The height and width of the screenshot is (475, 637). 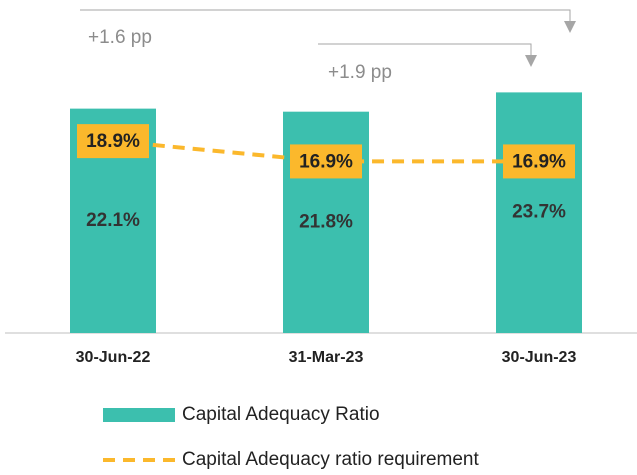 What do you see at coordinates (120, 37) in the screenshot?
I see `annotation: +1.6 pp` at bounding box center [120, 37].